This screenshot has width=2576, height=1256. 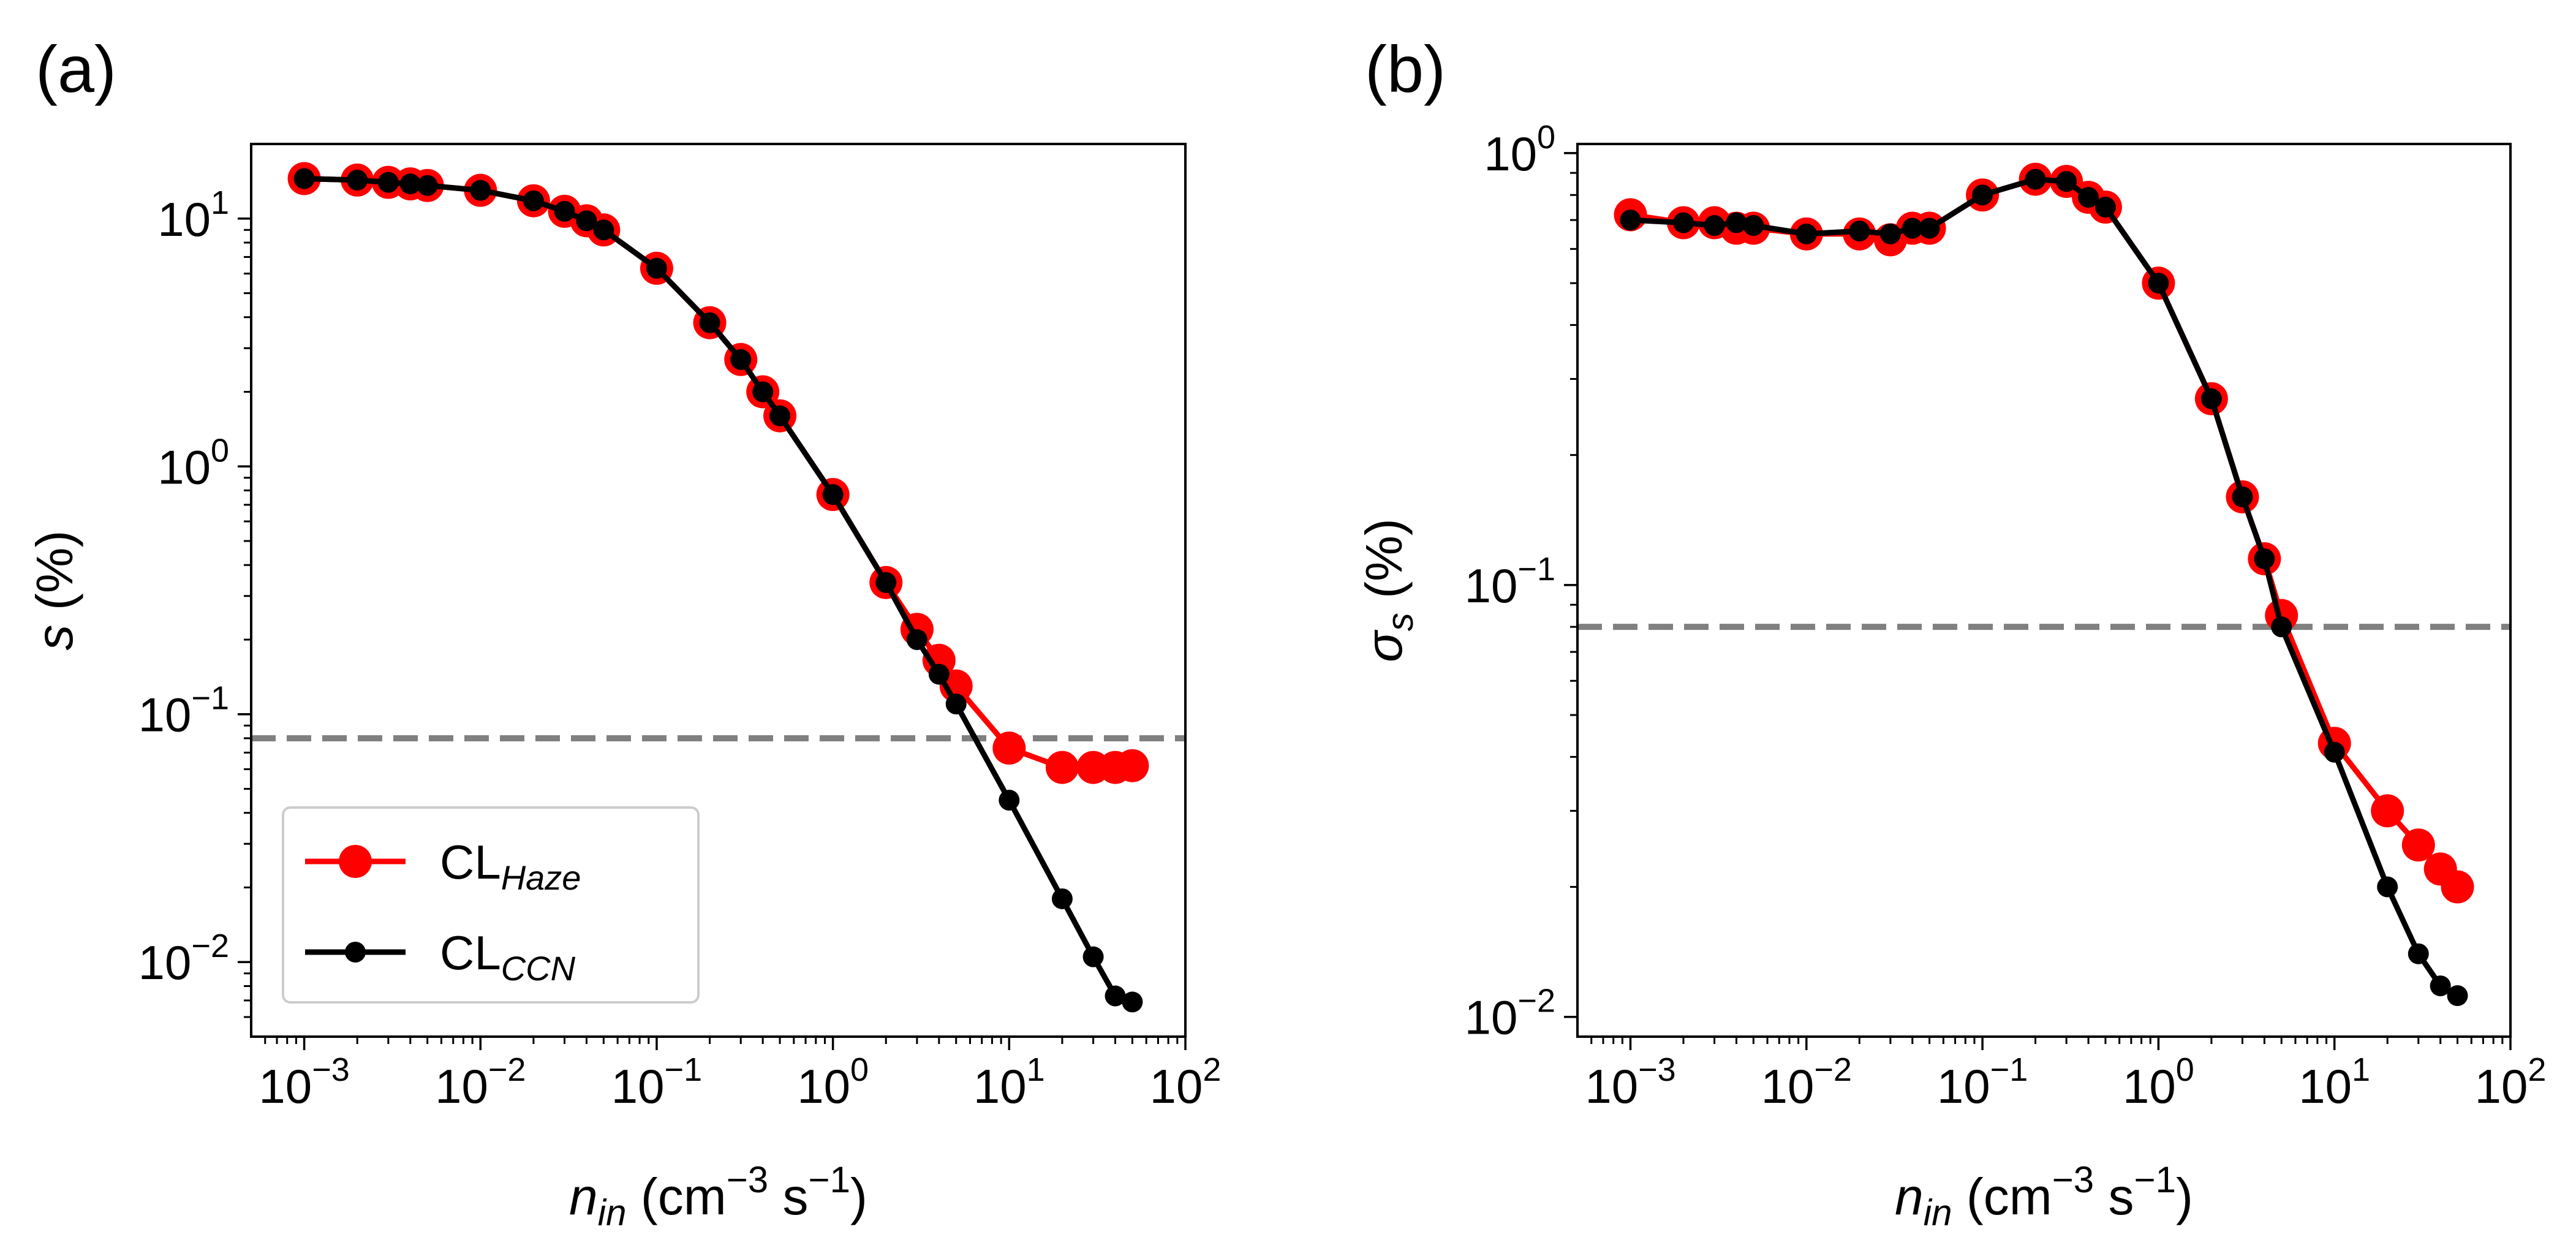 What do you see at coordinates (1405, 69) in the screenshot?
I see `panel-label: (b)` at bounding box center [1405, 69].